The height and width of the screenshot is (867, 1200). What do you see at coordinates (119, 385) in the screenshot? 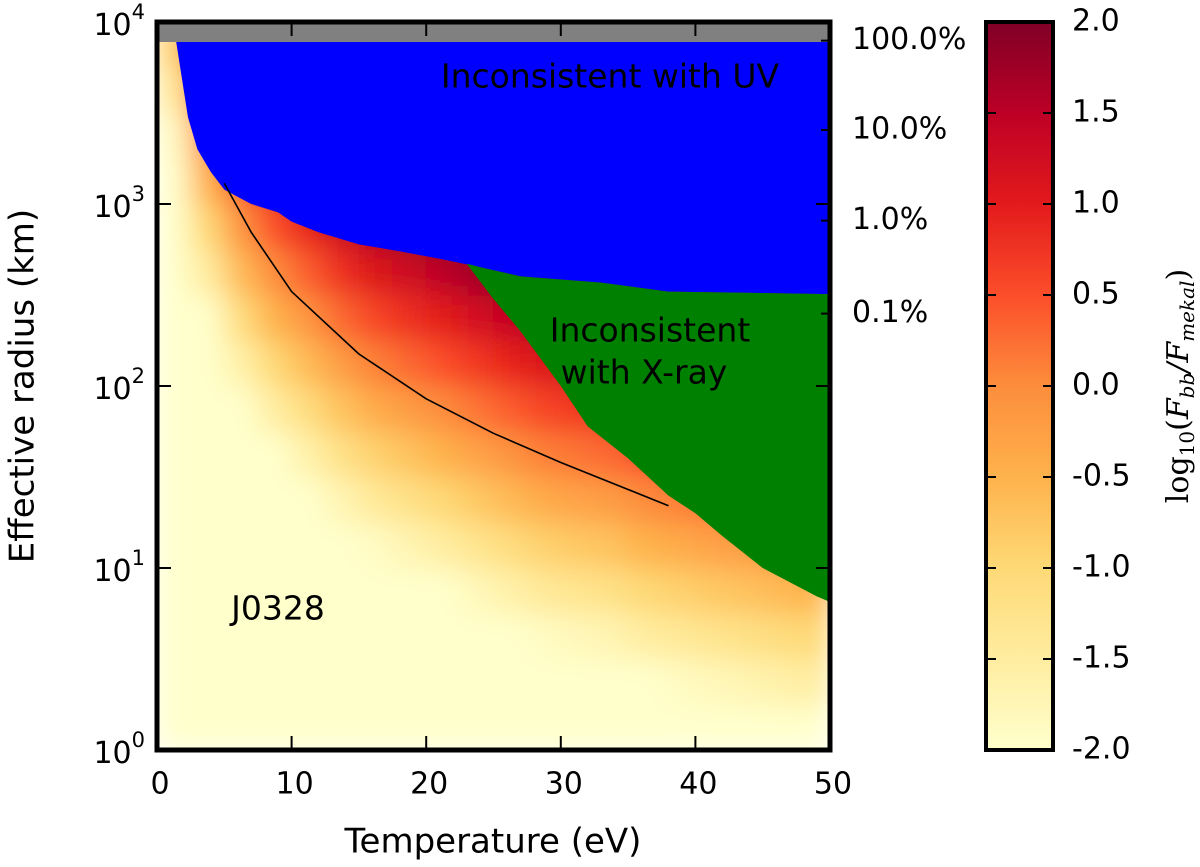
I see `y-tick-label: 10²` at bounding box center [119, 385].